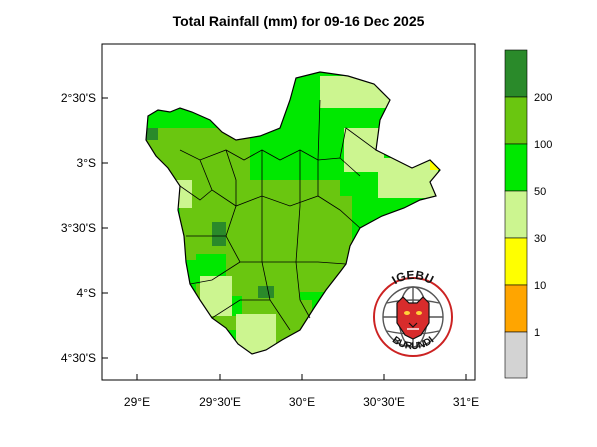 The image size is (597, 447). I want to click on y-tick-label: 3°30'S, so click(78, 228).